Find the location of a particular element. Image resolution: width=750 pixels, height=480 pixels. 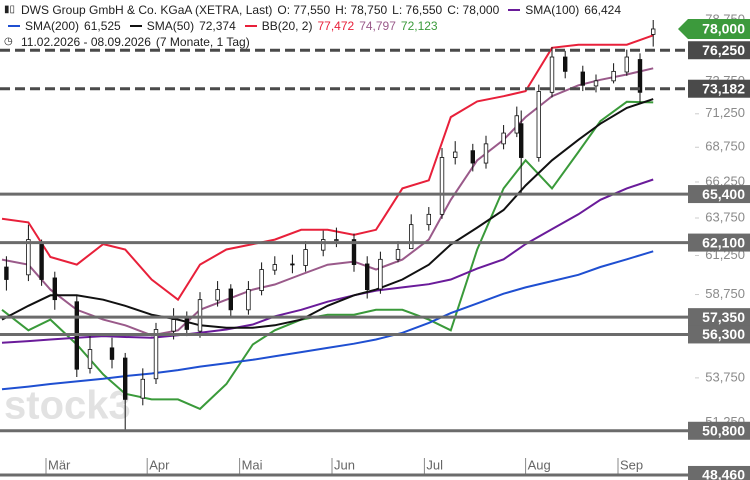

y-tick-label: 58,750 is located at coordinates (725, 293).